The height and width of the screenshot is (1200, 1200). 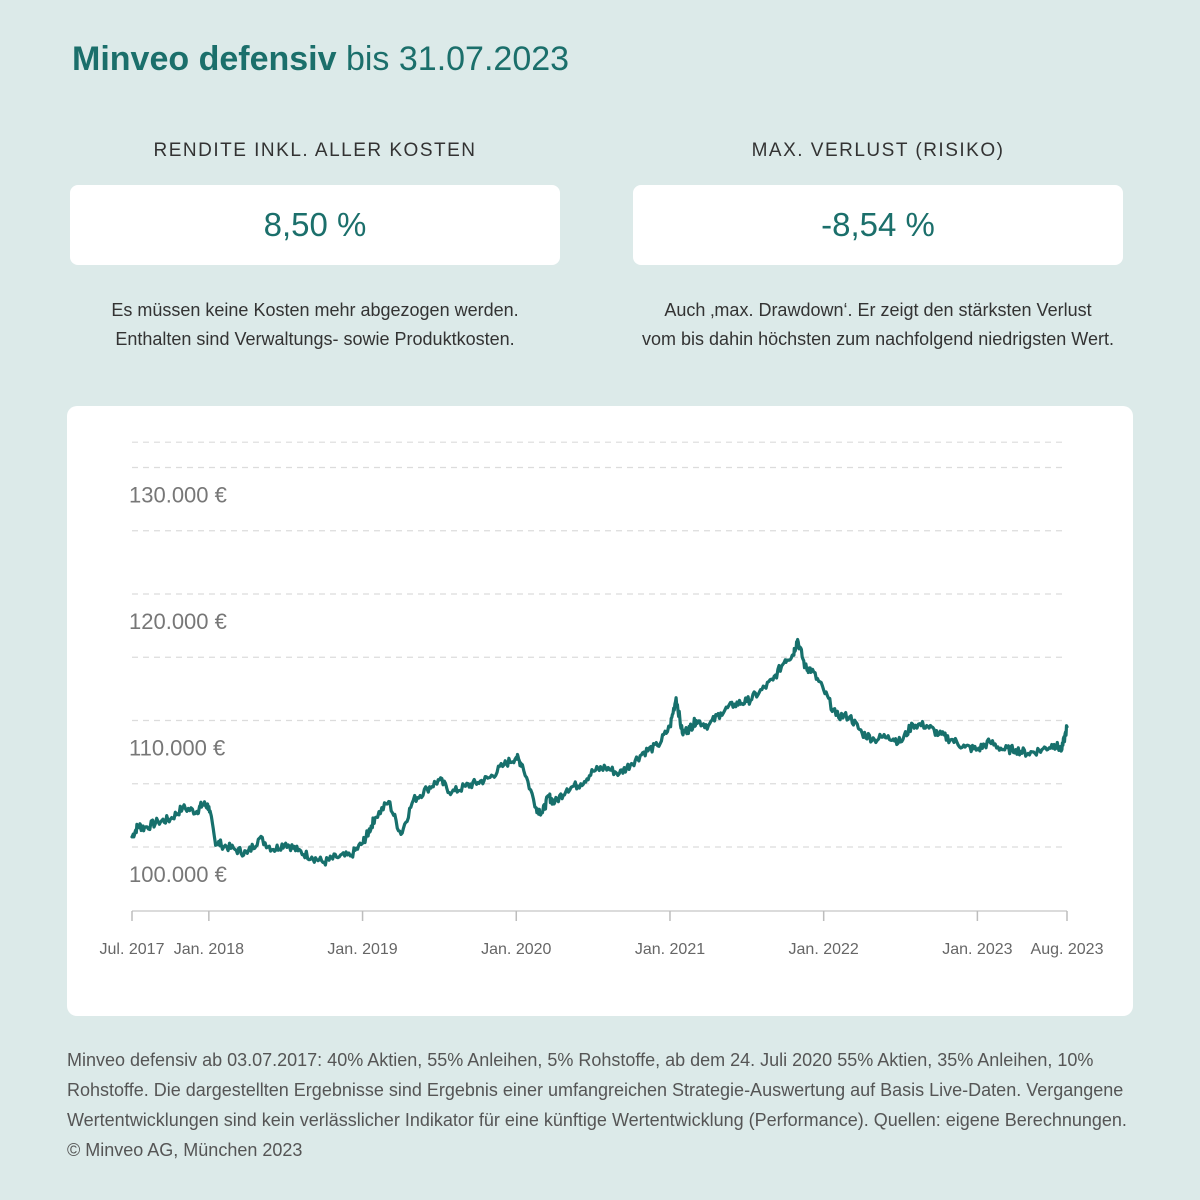 I want to click on page-title: Minveo defensiv bis 31.07.2023, so click(x=320, y=59).